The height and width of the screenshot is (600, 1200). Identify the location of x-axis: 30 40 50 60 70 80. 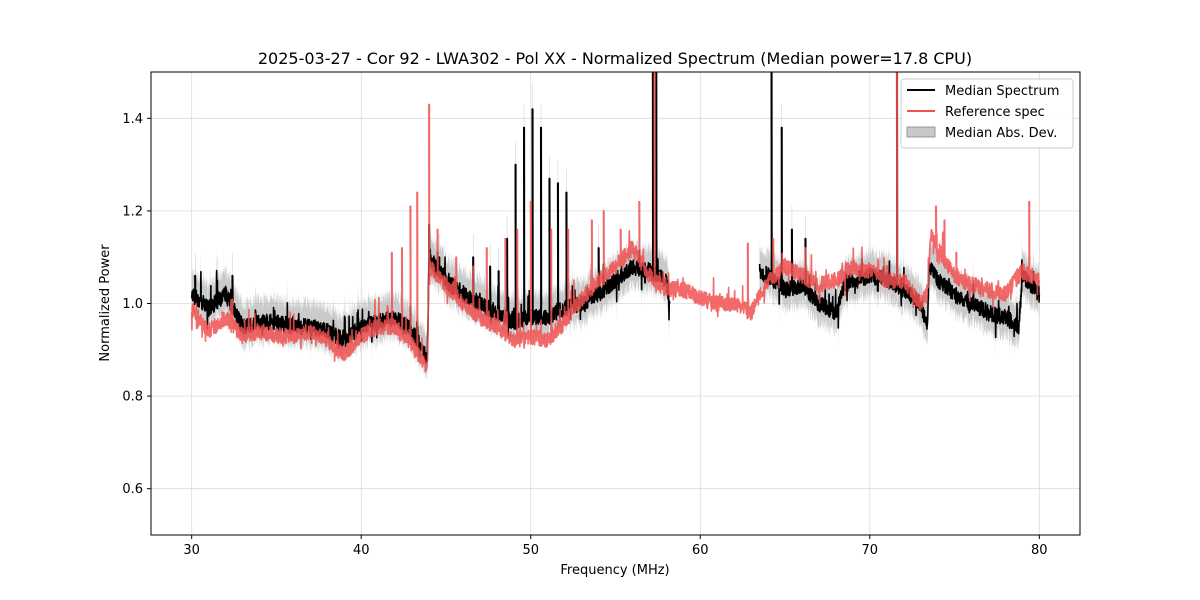
(615, 546).